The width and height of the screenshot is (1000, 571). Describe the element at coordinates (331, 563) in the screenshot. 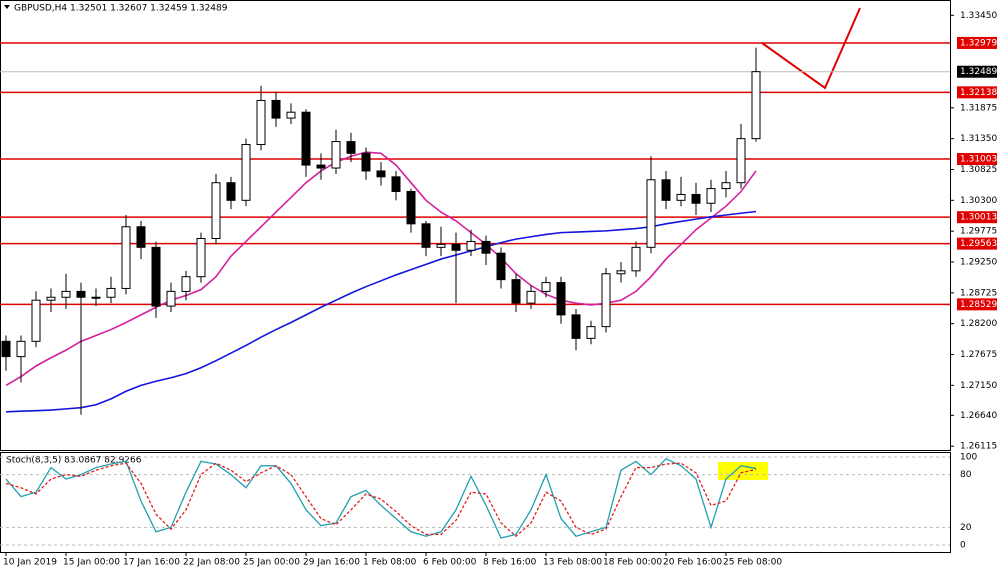

I see `x-tick-label: 29 Jan 16:00` at that location.